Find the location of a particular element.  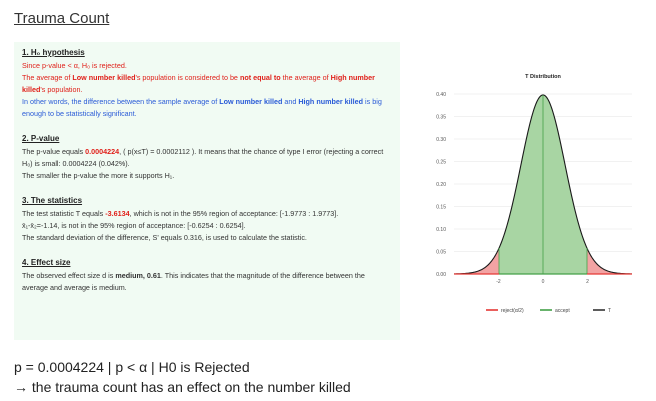

y-tick-label: 0.30 is located at coordinates (441, 140).